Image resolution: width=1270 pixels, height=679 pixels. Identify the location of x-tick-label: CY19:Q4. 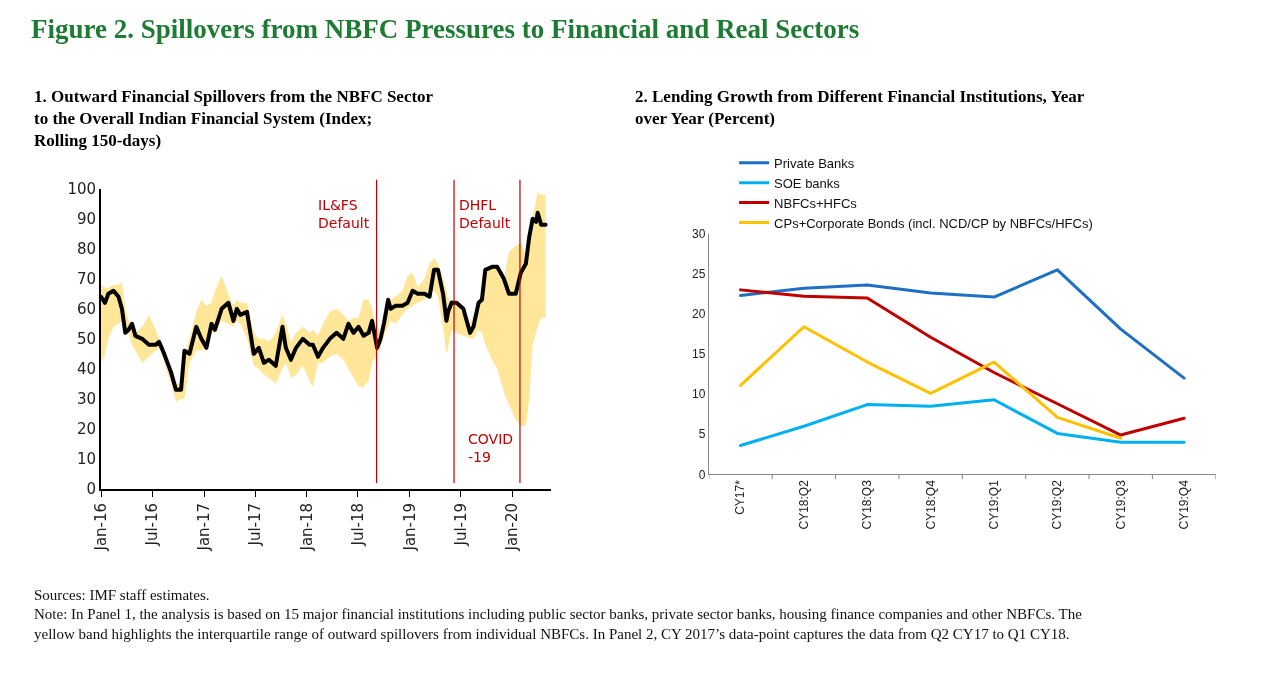
(1183, 504).